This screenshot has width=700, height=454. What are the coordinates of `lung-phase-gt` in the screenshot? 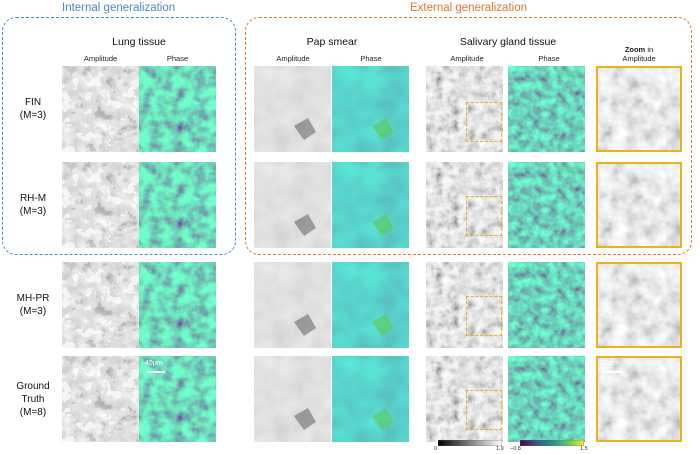 It's located at (177, 399).